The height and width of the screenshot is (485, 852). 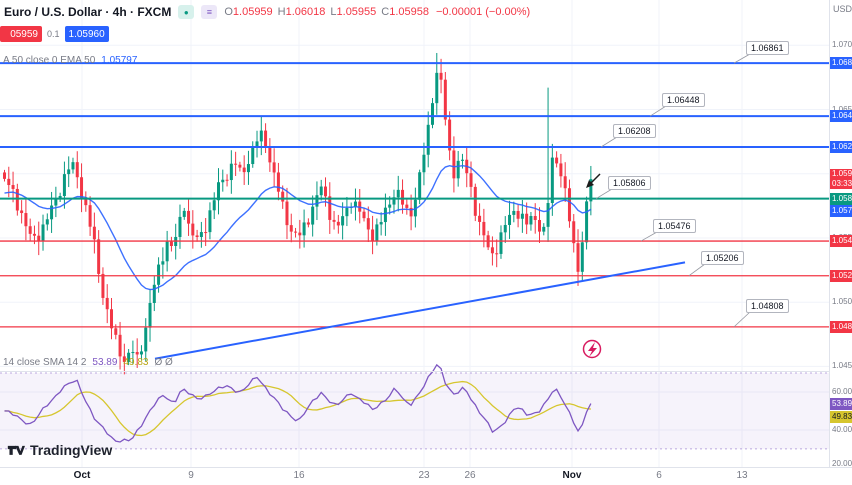 I want to click on price-tick-label: 1.0500, so click(x=842, y=302).